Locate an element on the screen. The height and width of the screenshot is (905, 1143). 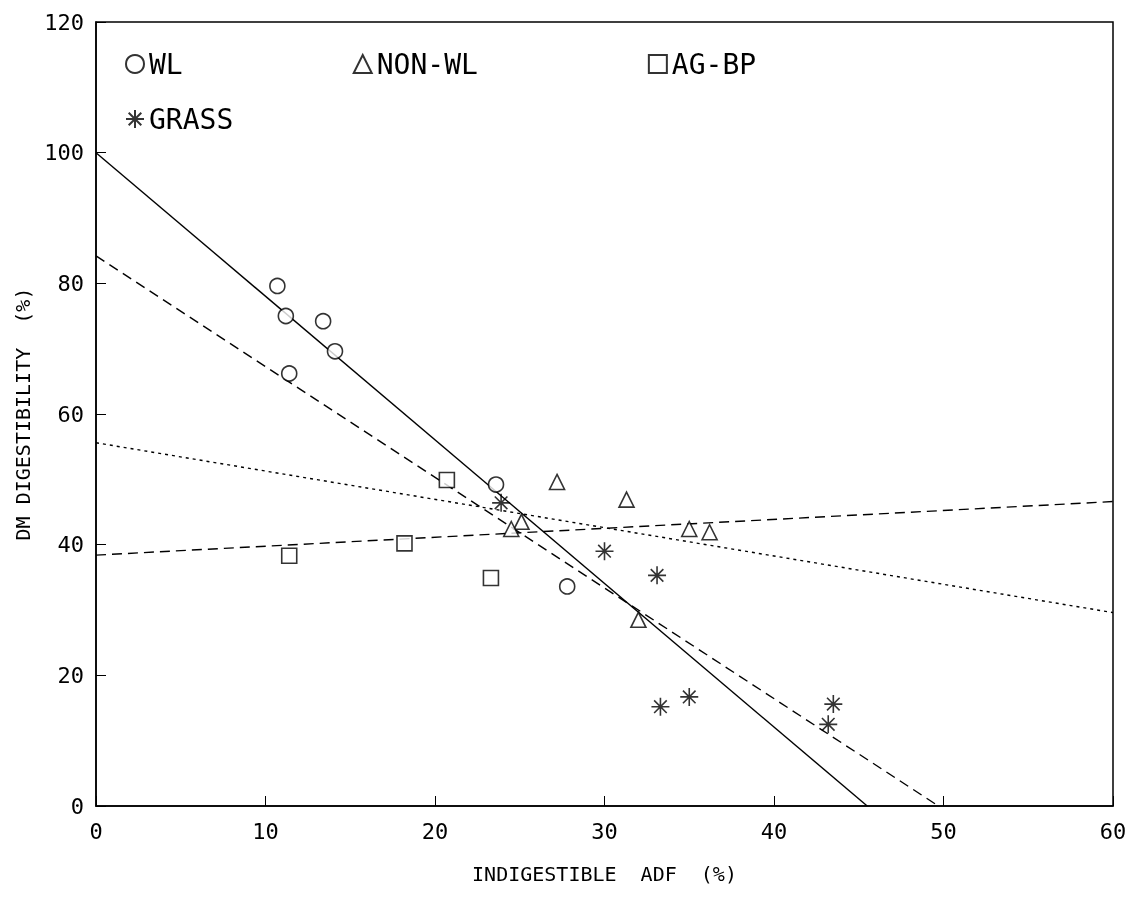
y-axis-title: DM DIGESTIBILITY (%) is located at coordinates (23, 414).